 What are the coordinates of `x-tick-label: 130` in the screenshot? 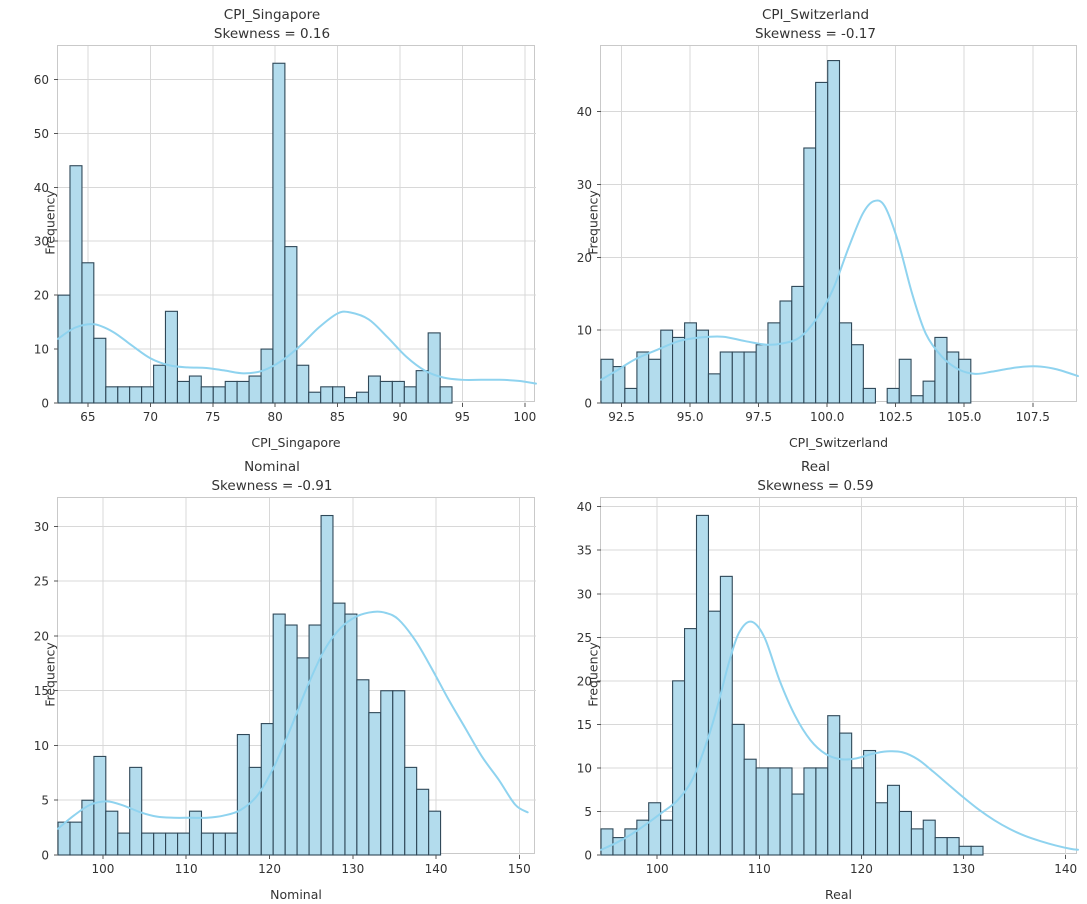 It's located at (352, 869).